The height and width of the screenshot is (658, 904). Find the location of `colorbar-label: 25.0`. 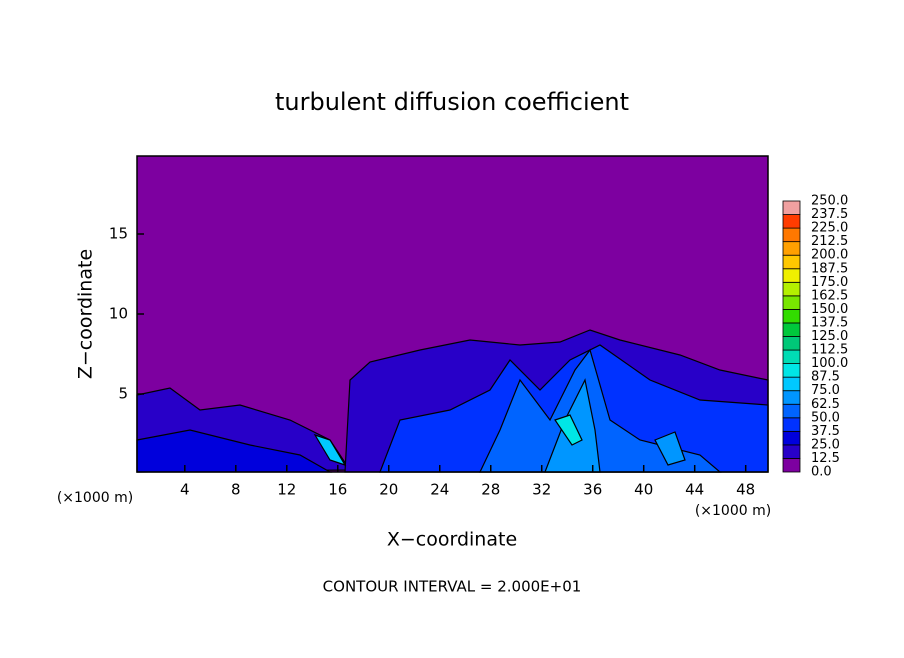

colorbar-label: 25.0 is located at coordinates (825, 444).